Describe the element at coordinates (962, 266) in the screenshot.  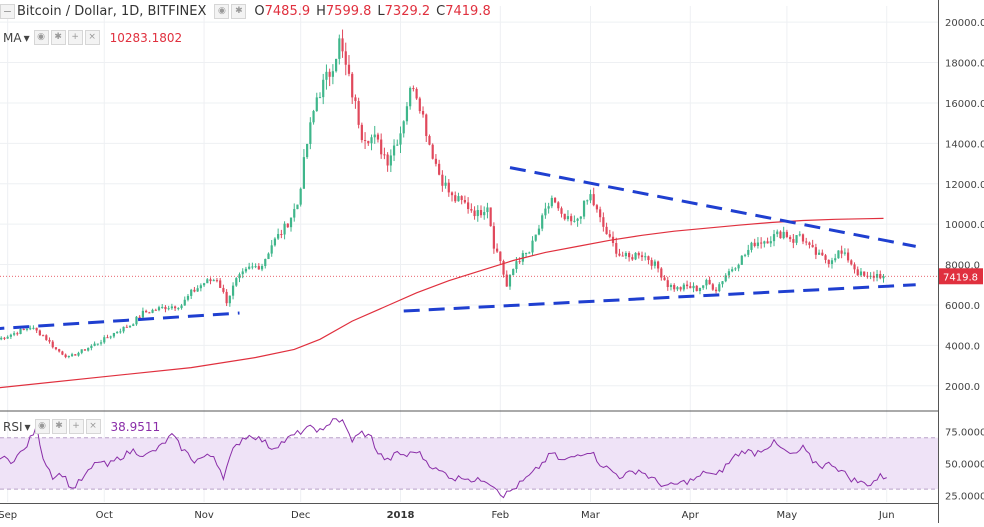
I see `price-tick-label: 8000.0` at that location.